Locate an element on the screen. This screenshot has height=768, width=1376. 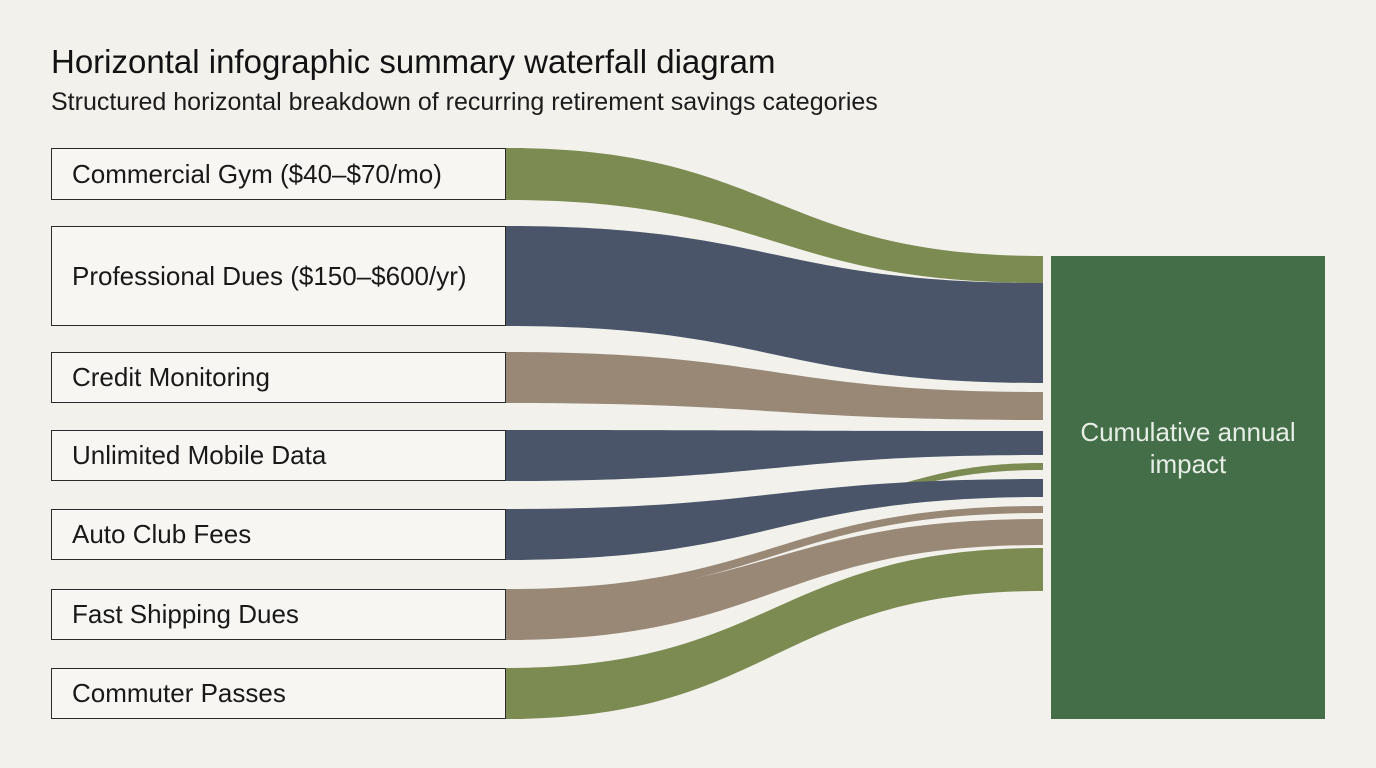
category-box-professional-dues: Professional Dues ($150–$600/yr) is located at coordinates (278, 276).